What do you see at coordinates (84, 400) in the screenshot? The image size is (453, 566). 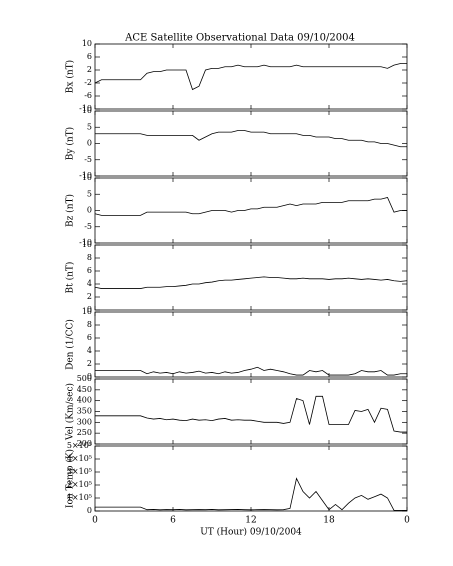 I see `y-tick-label: 400` at bounding box center [84, 400].